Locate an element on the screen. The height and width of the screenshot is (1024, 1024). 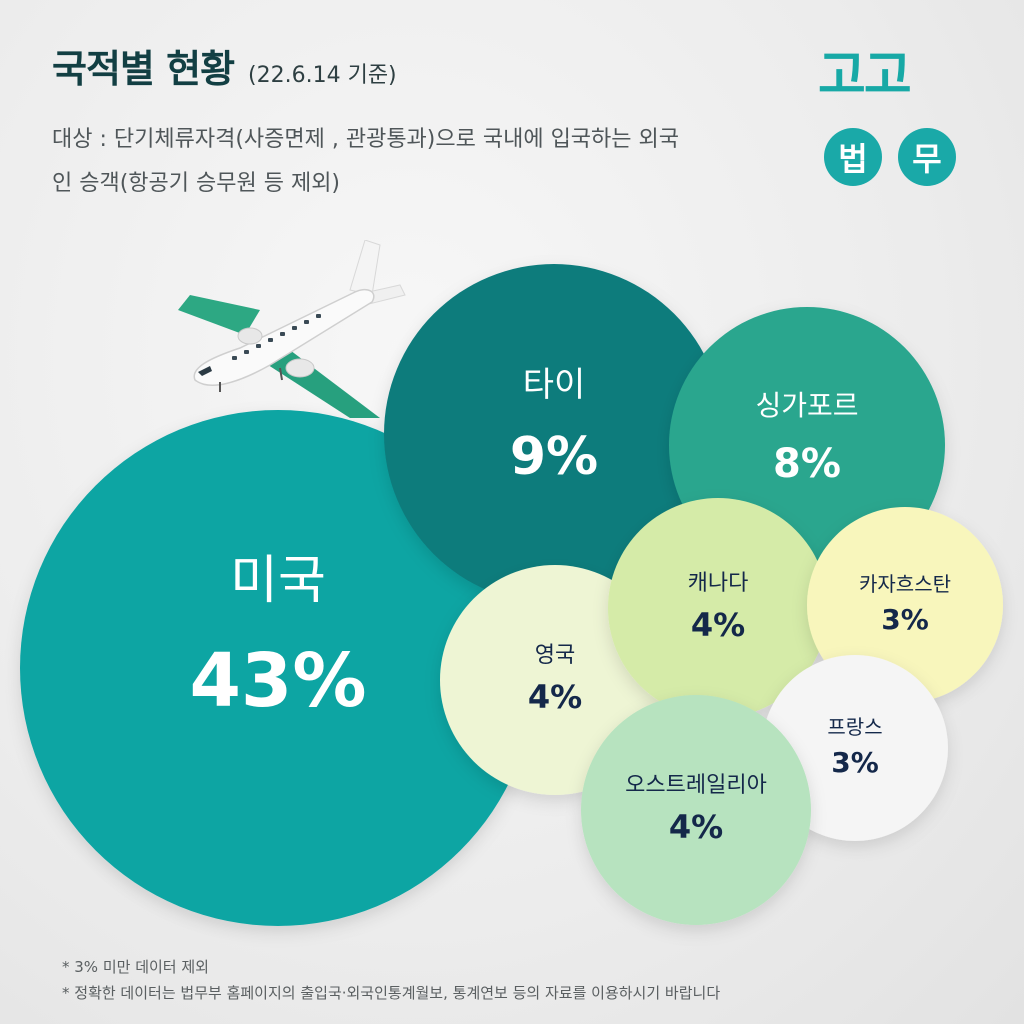
header: 국적별 현황 (22.6.14 기준) is located at coordinates (224, 65).